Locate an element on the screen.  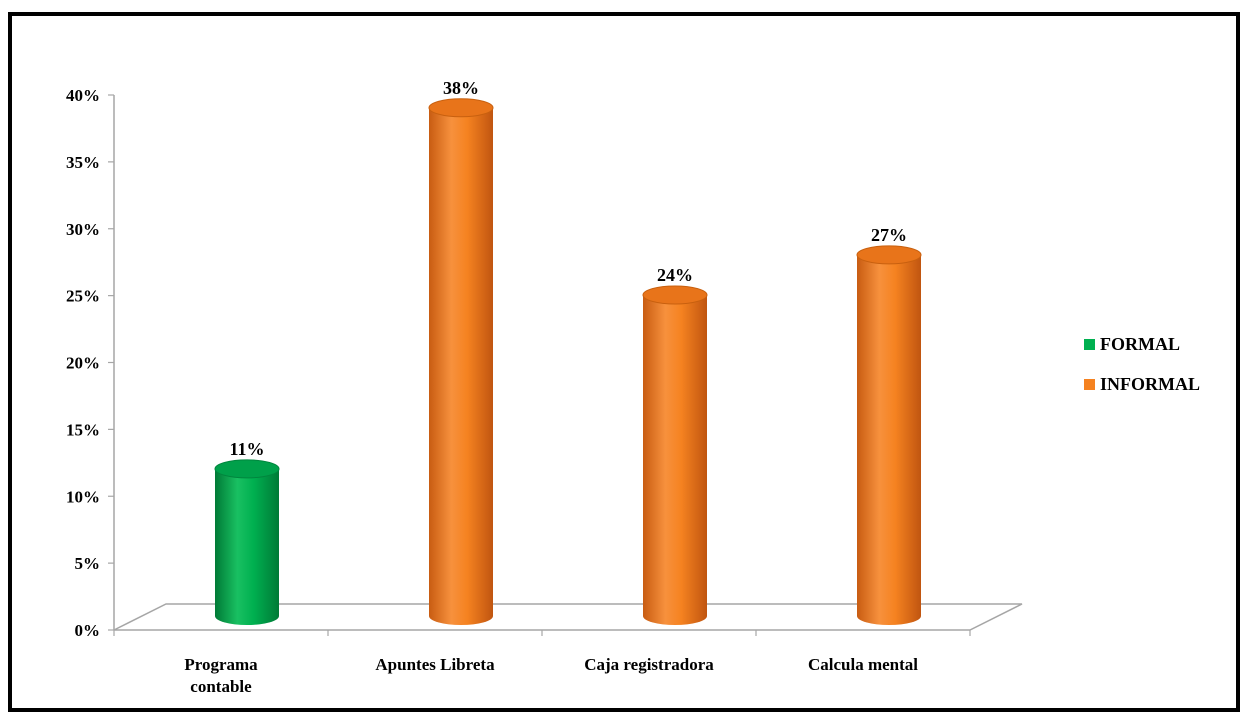
legend-item-informal: INFORMAL is located at coordinates (1142, 384).